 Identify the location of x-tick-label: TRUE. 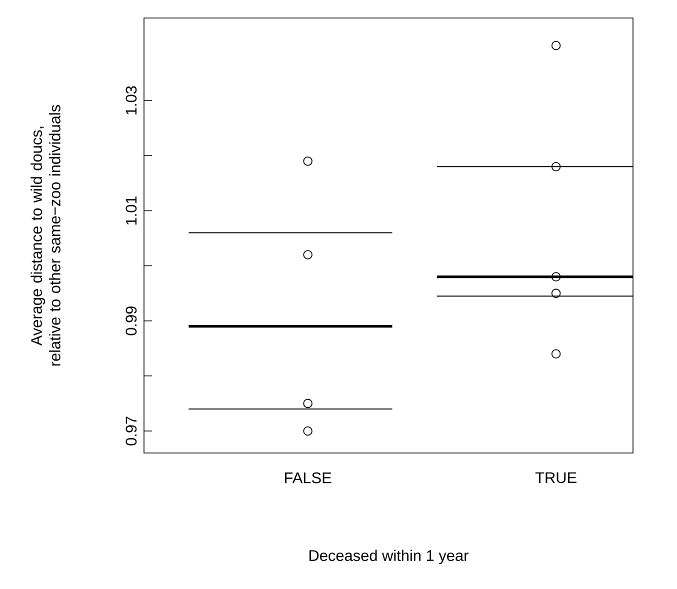
(555, 478).